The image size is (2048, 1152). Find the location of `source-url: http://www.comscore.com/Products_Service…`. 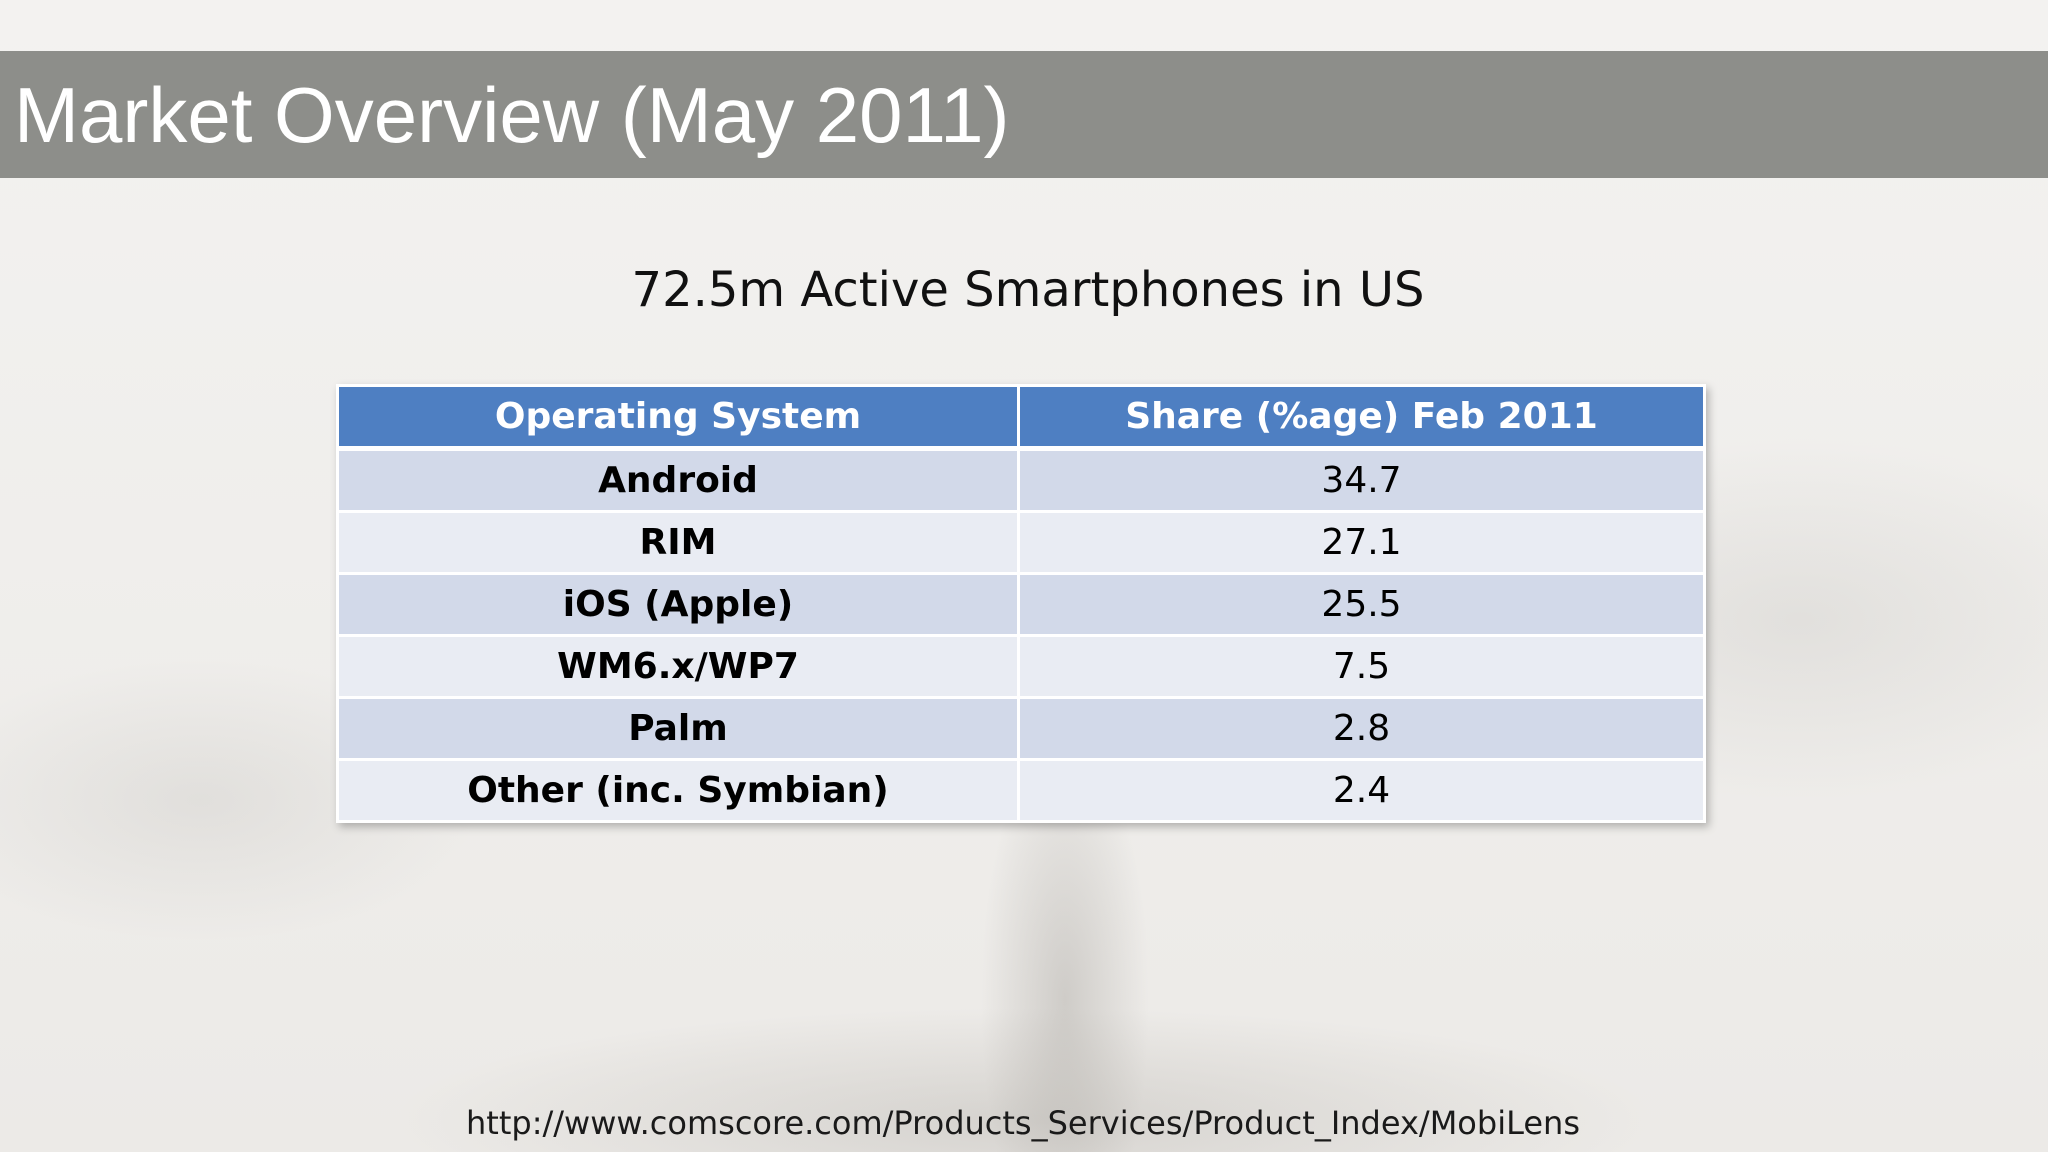

source-url: http://www.comscore.com/Products_Service… is located at coordinates (1024, 1123).